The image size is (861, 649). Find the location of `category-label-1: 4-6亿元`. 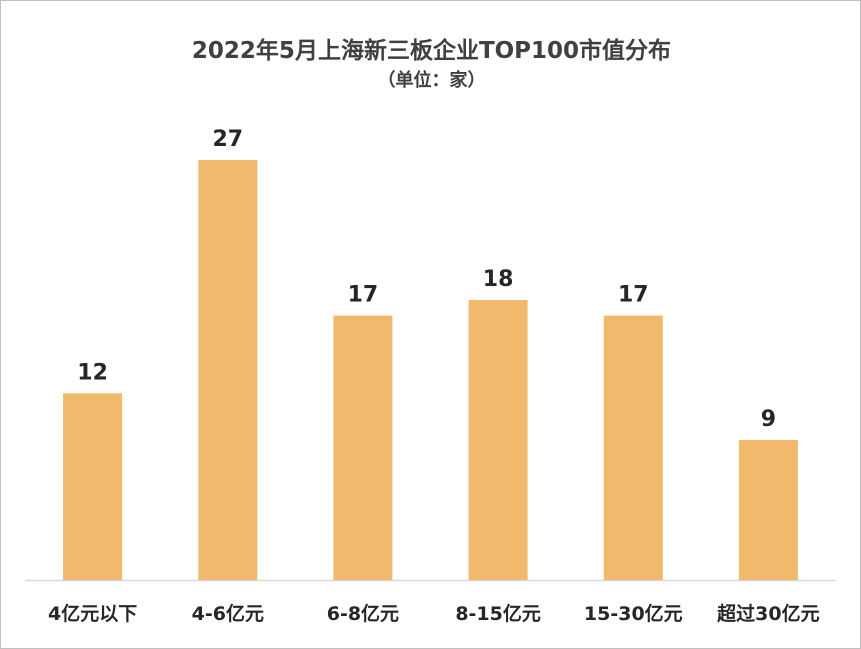

category-label-1: 4-6亿元 is located at coordinates (228, 613).